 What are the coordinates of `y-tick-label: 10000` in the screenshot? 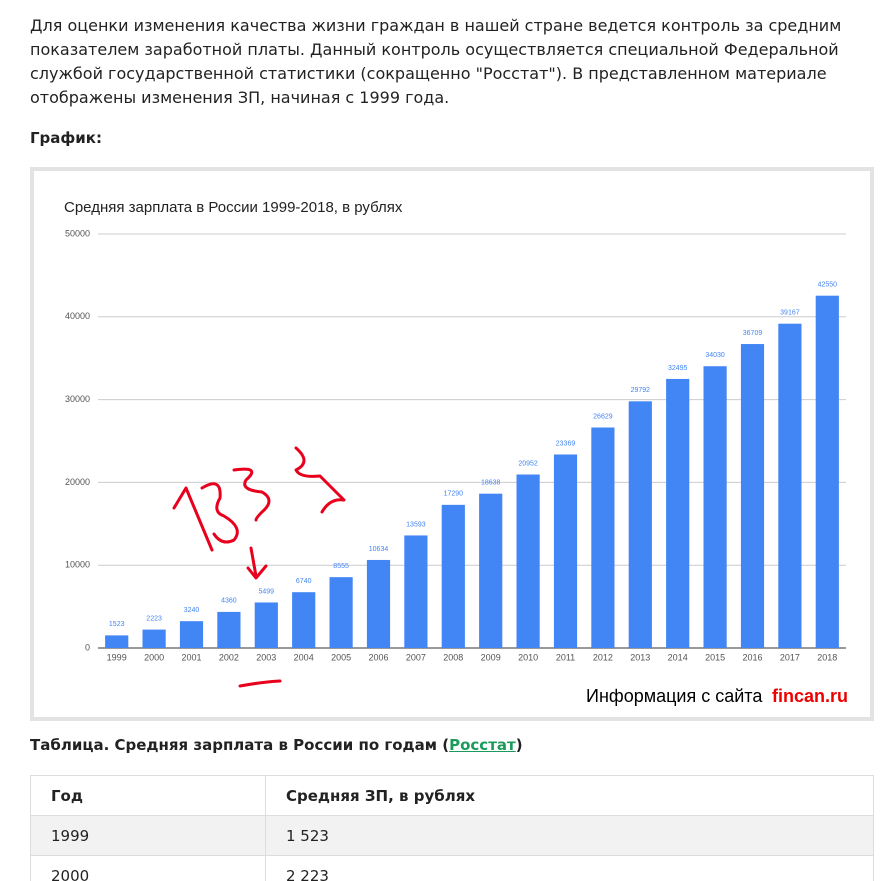 It's located at (77, 565).